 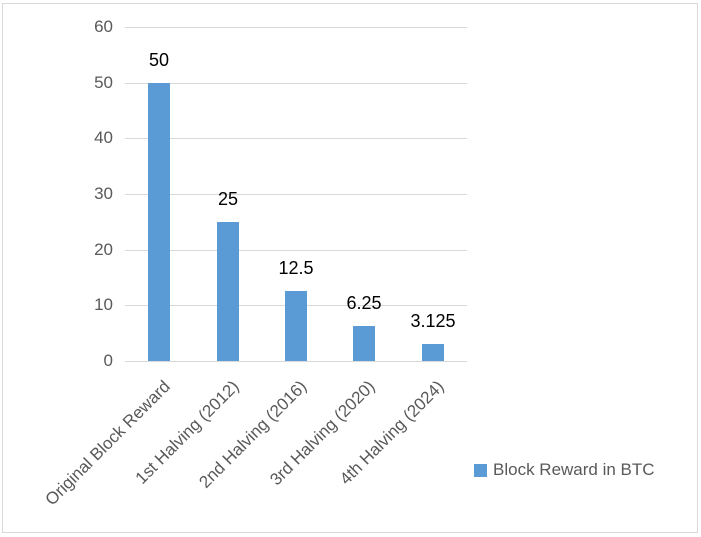 What do you see at coordinates (103, 193) in the screenshot?
I see `y-tick-label: 30` at bounding box center [103, 193].